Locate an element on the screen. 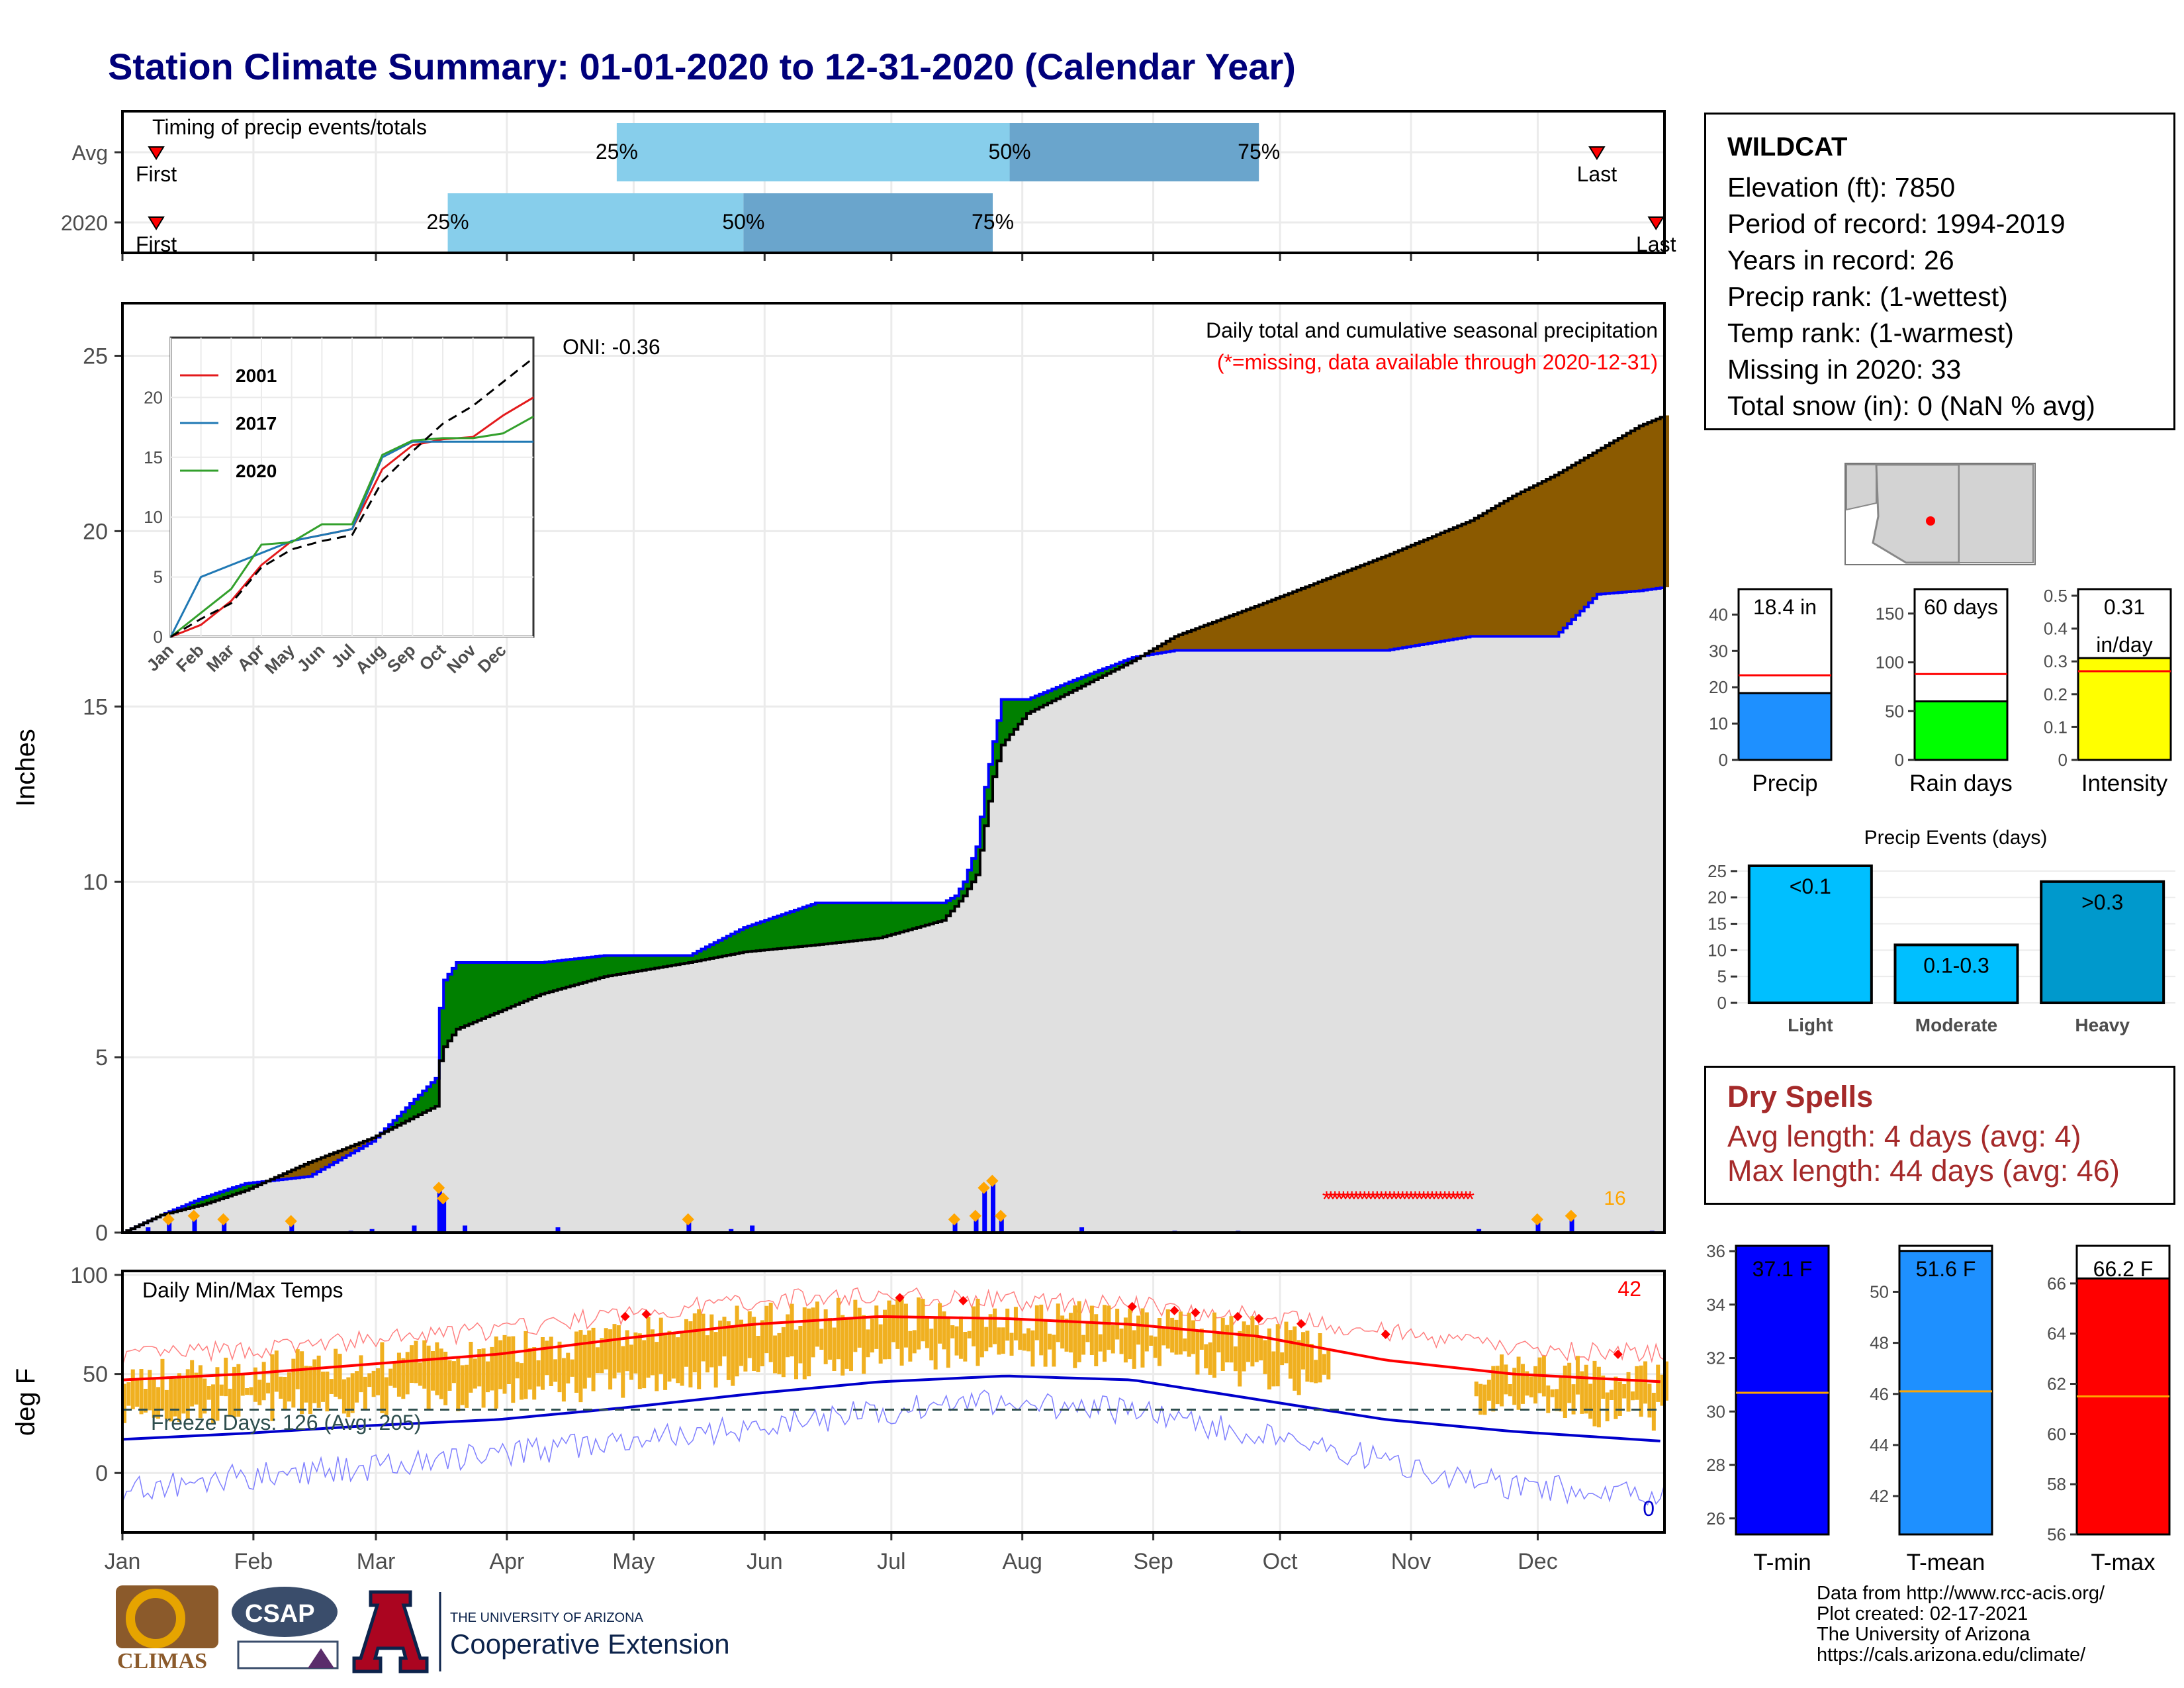 The width and height of the screenshot is (2184, 1688). timing-bar-q1 is located at coordinates (813, 152).